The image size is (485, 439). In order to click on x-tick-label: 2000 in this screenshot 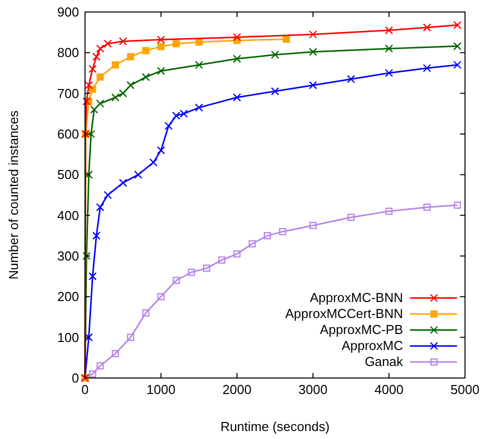, I will do `click(237, 389)`.